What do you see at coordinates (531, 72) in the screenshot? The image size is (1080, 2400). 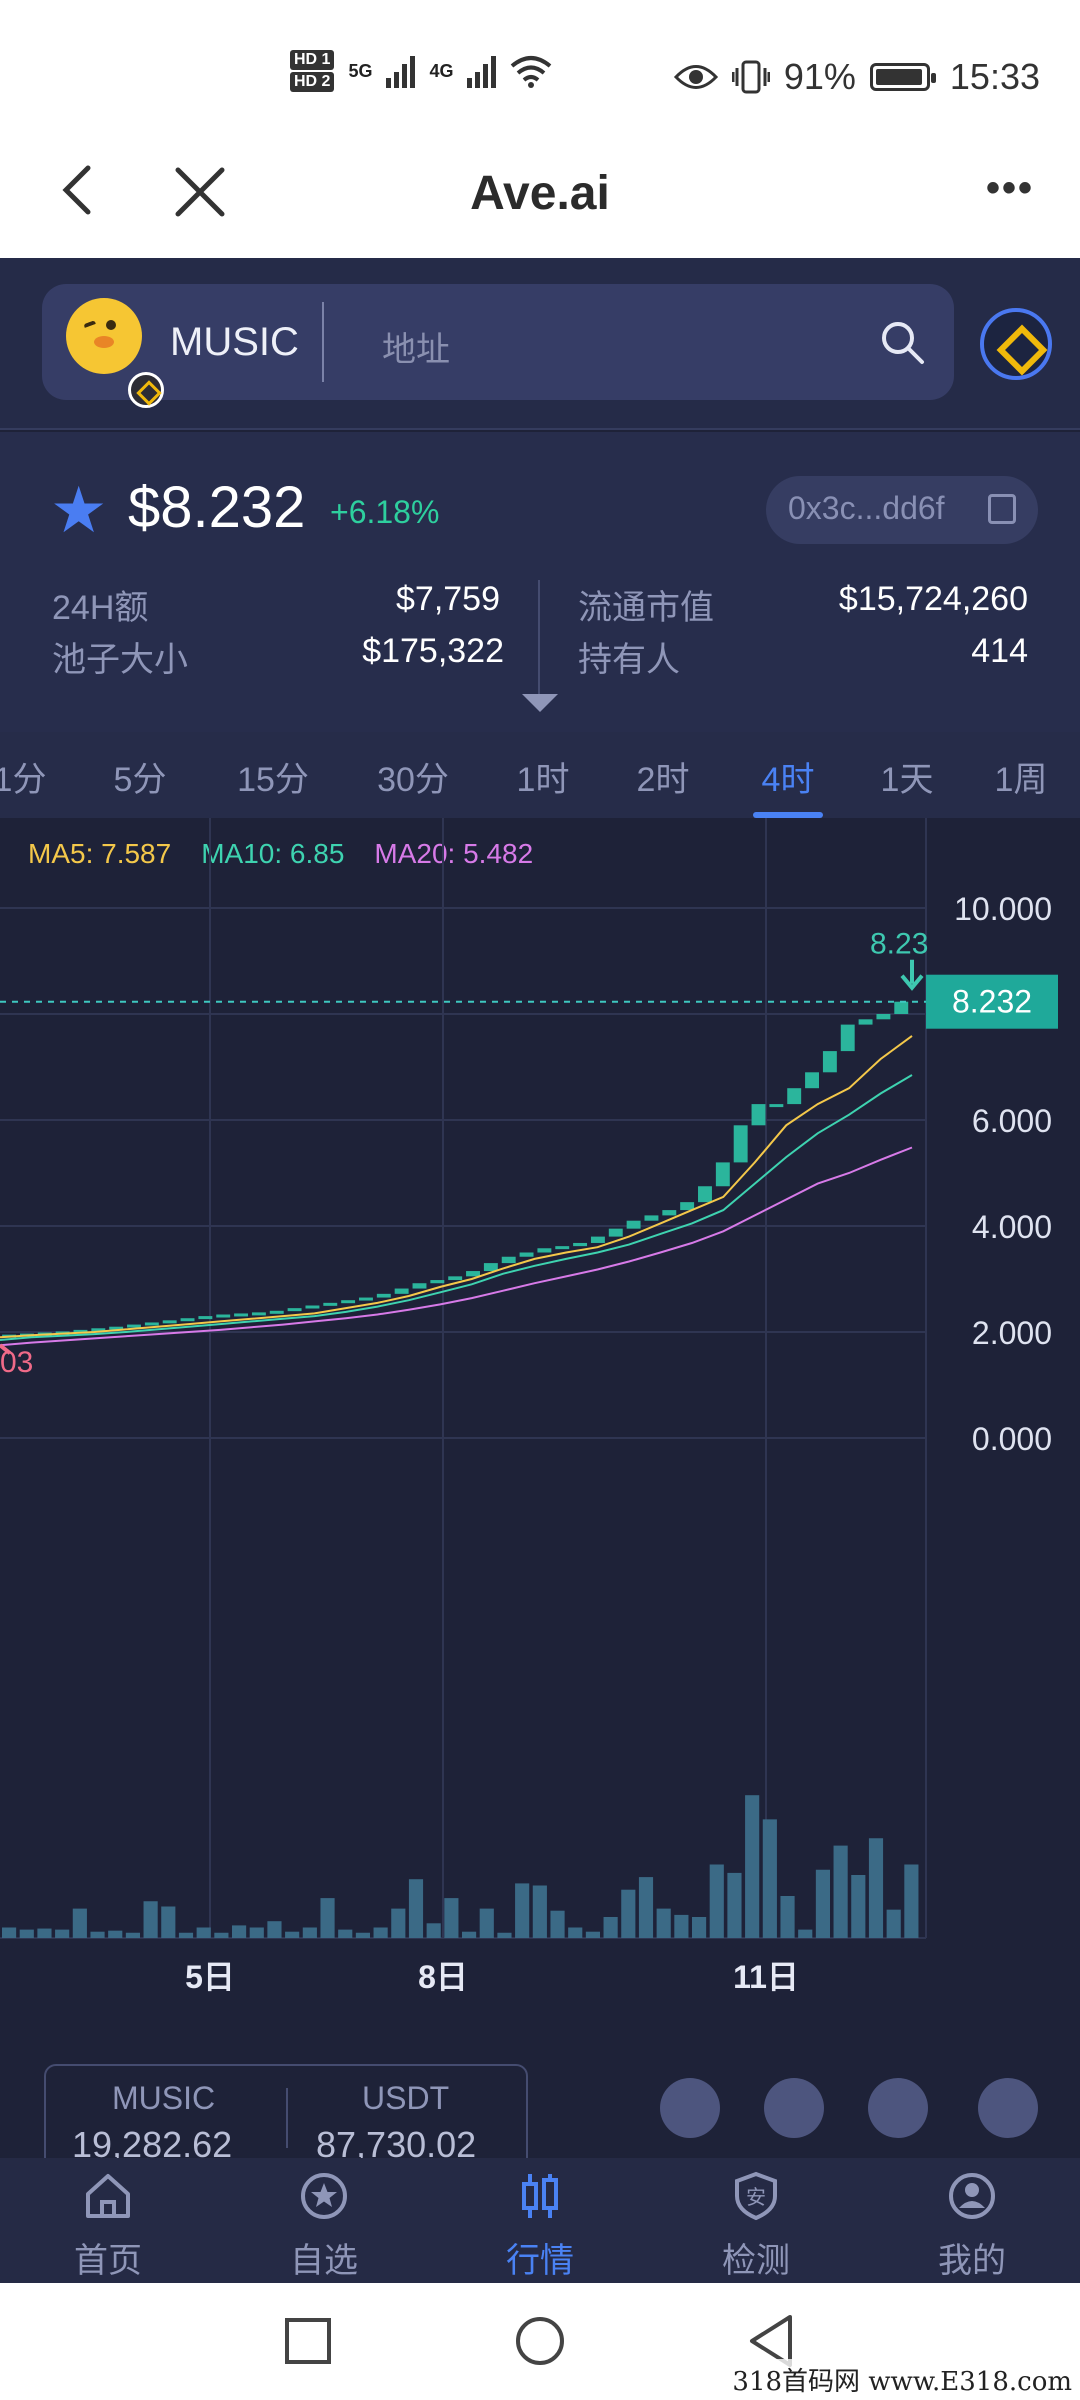 I see `wifi-icon` at bounding box center [531, 72].